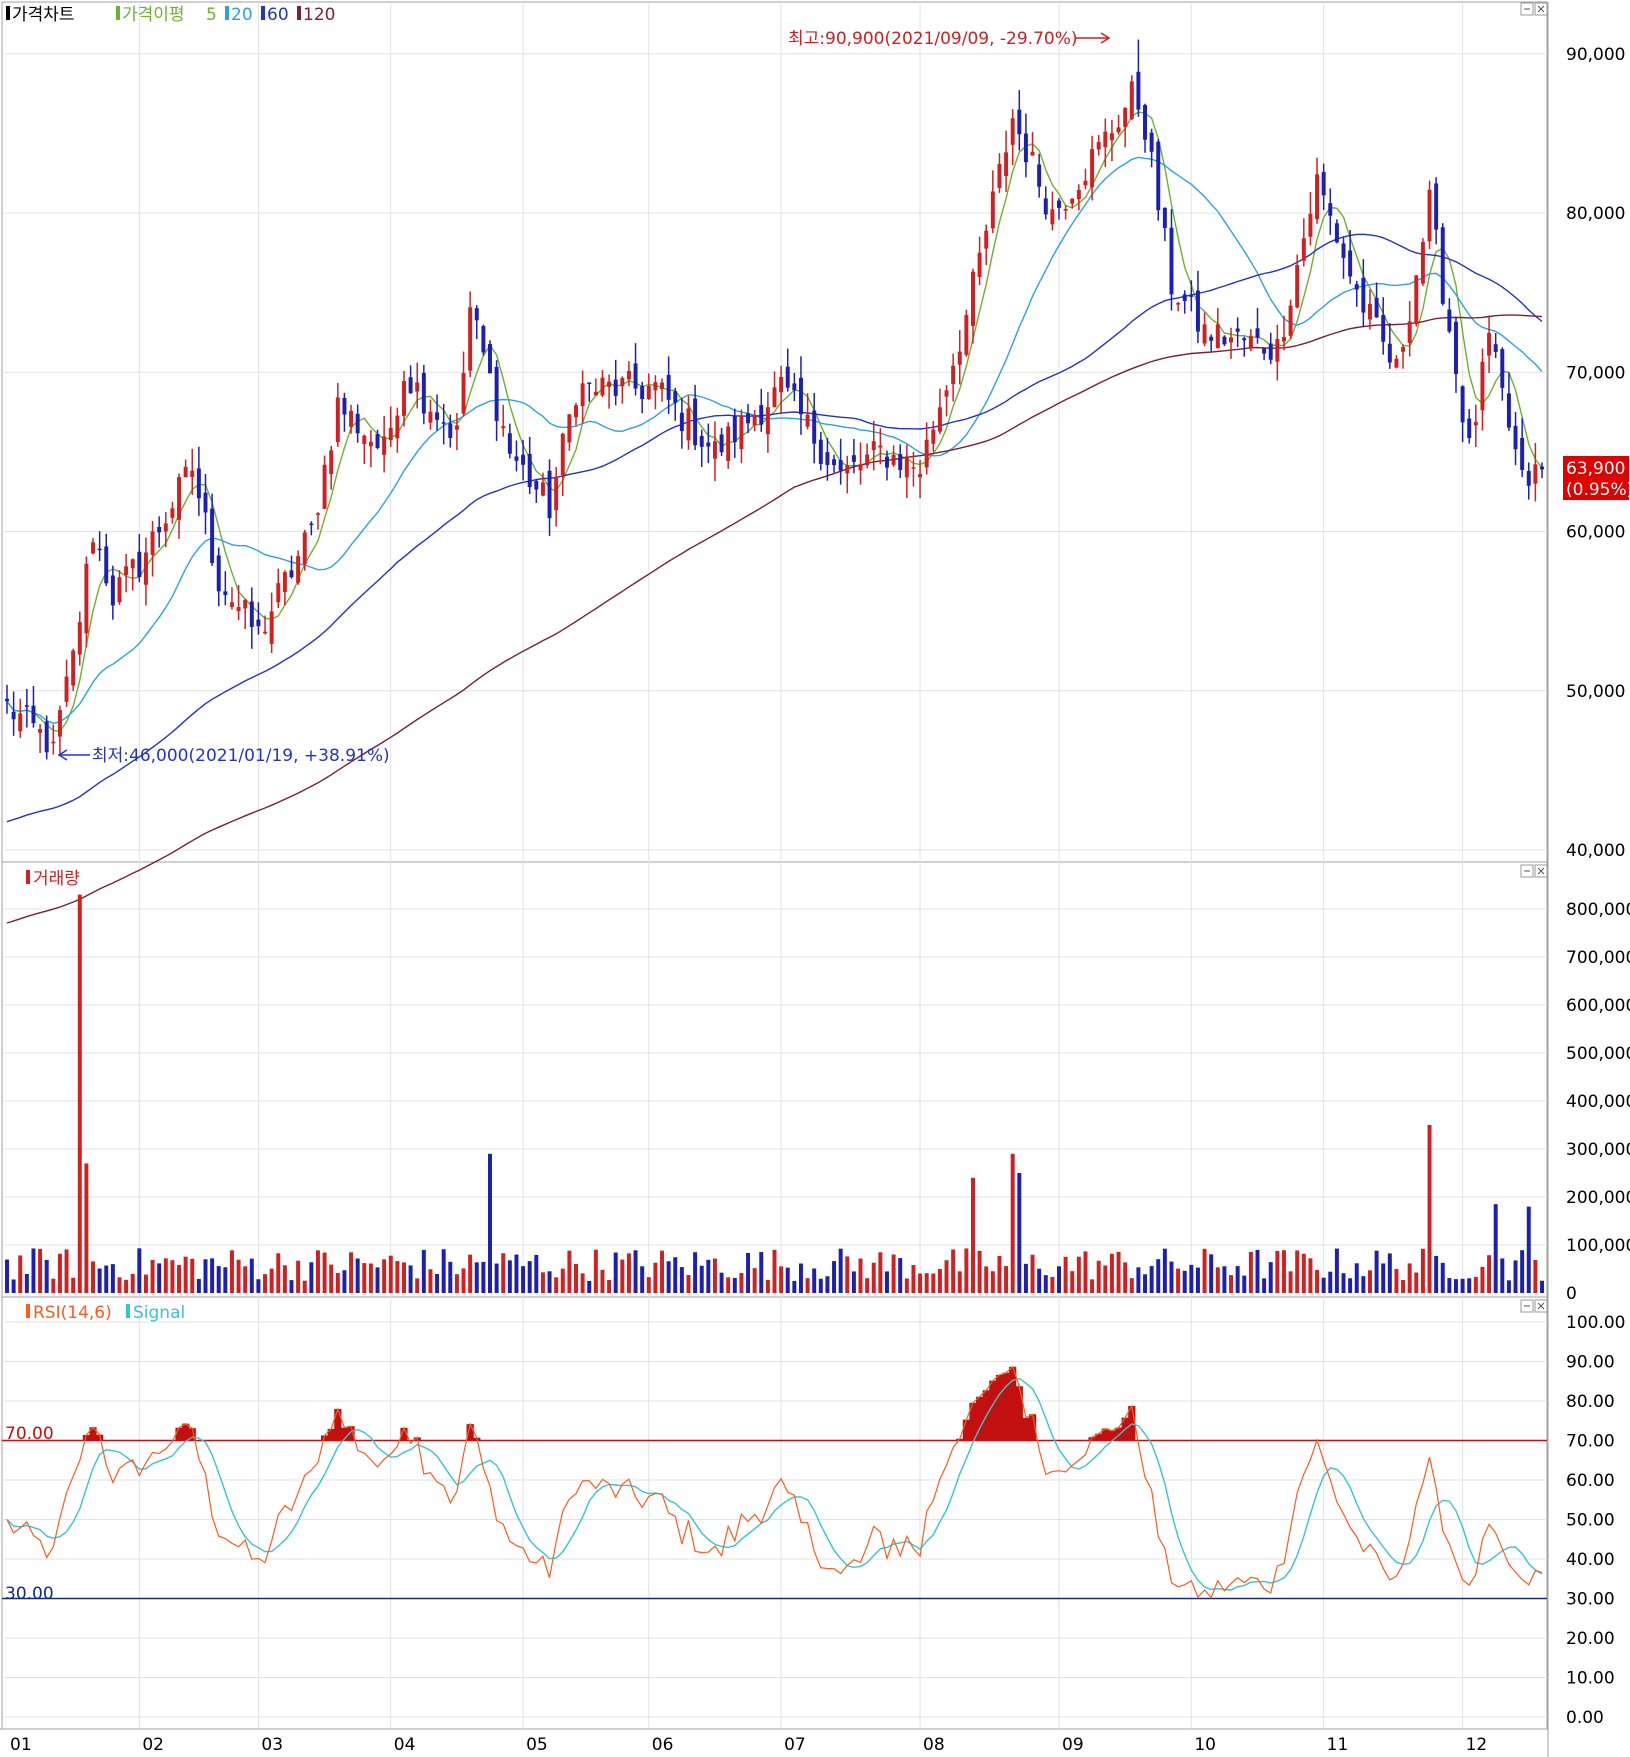 The height and width of the screenshot is (1757, 1630). Describe the element at coordinates (278, 15) in the screenshot. I see `ma60-label: 60` at that location.